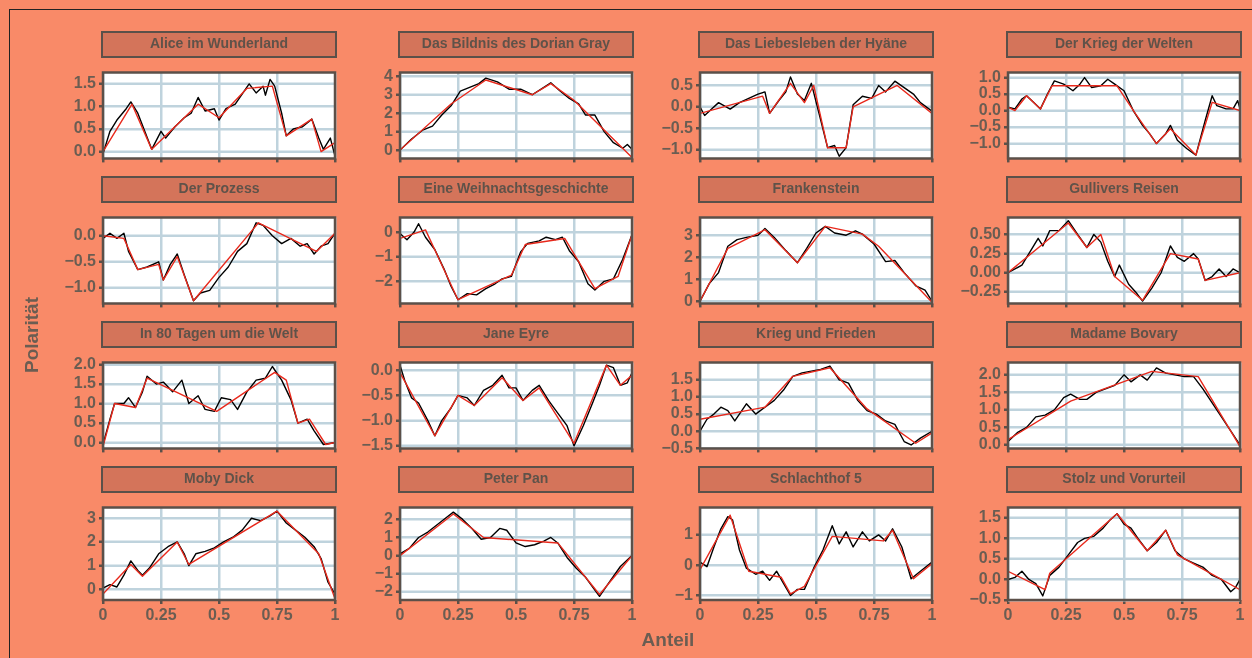 The width and height of the screenshot is (1252, 658). I want to click on y-tick-label: 0.25, so click(985, 253).